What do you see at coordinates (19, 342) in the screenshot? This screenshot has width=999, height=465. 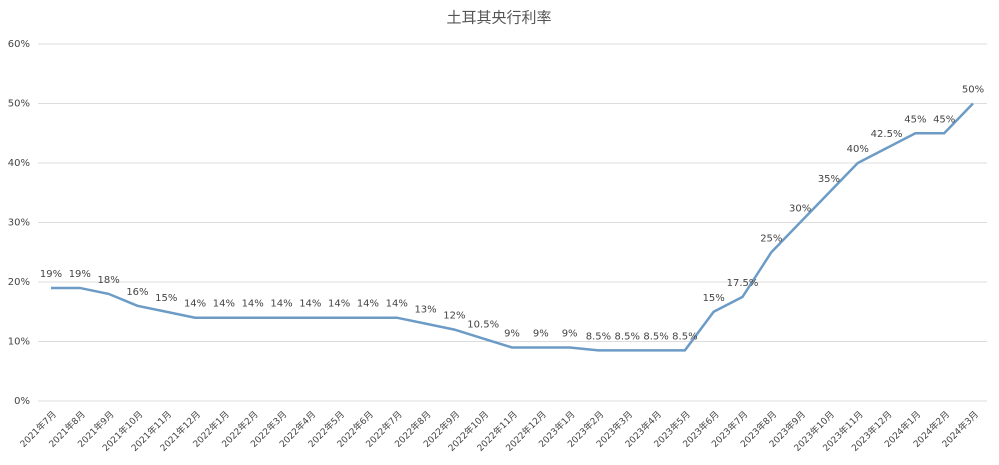 I see `y-tick-label: 10%` at bounding box center [19, 342].